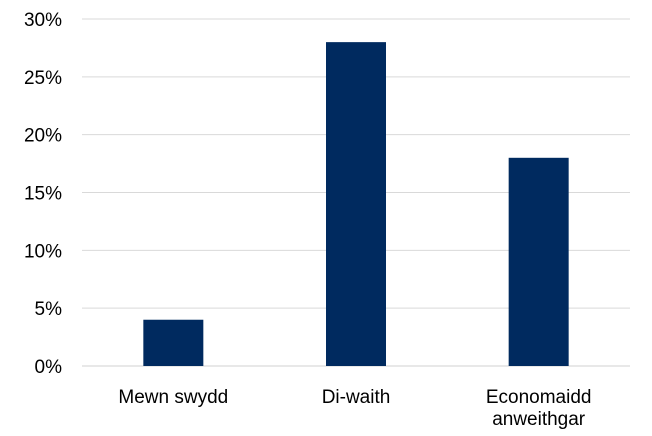 This screenshot has height=436, width=652. I want to click on y-tick-label: 25%, so click(43, 78).